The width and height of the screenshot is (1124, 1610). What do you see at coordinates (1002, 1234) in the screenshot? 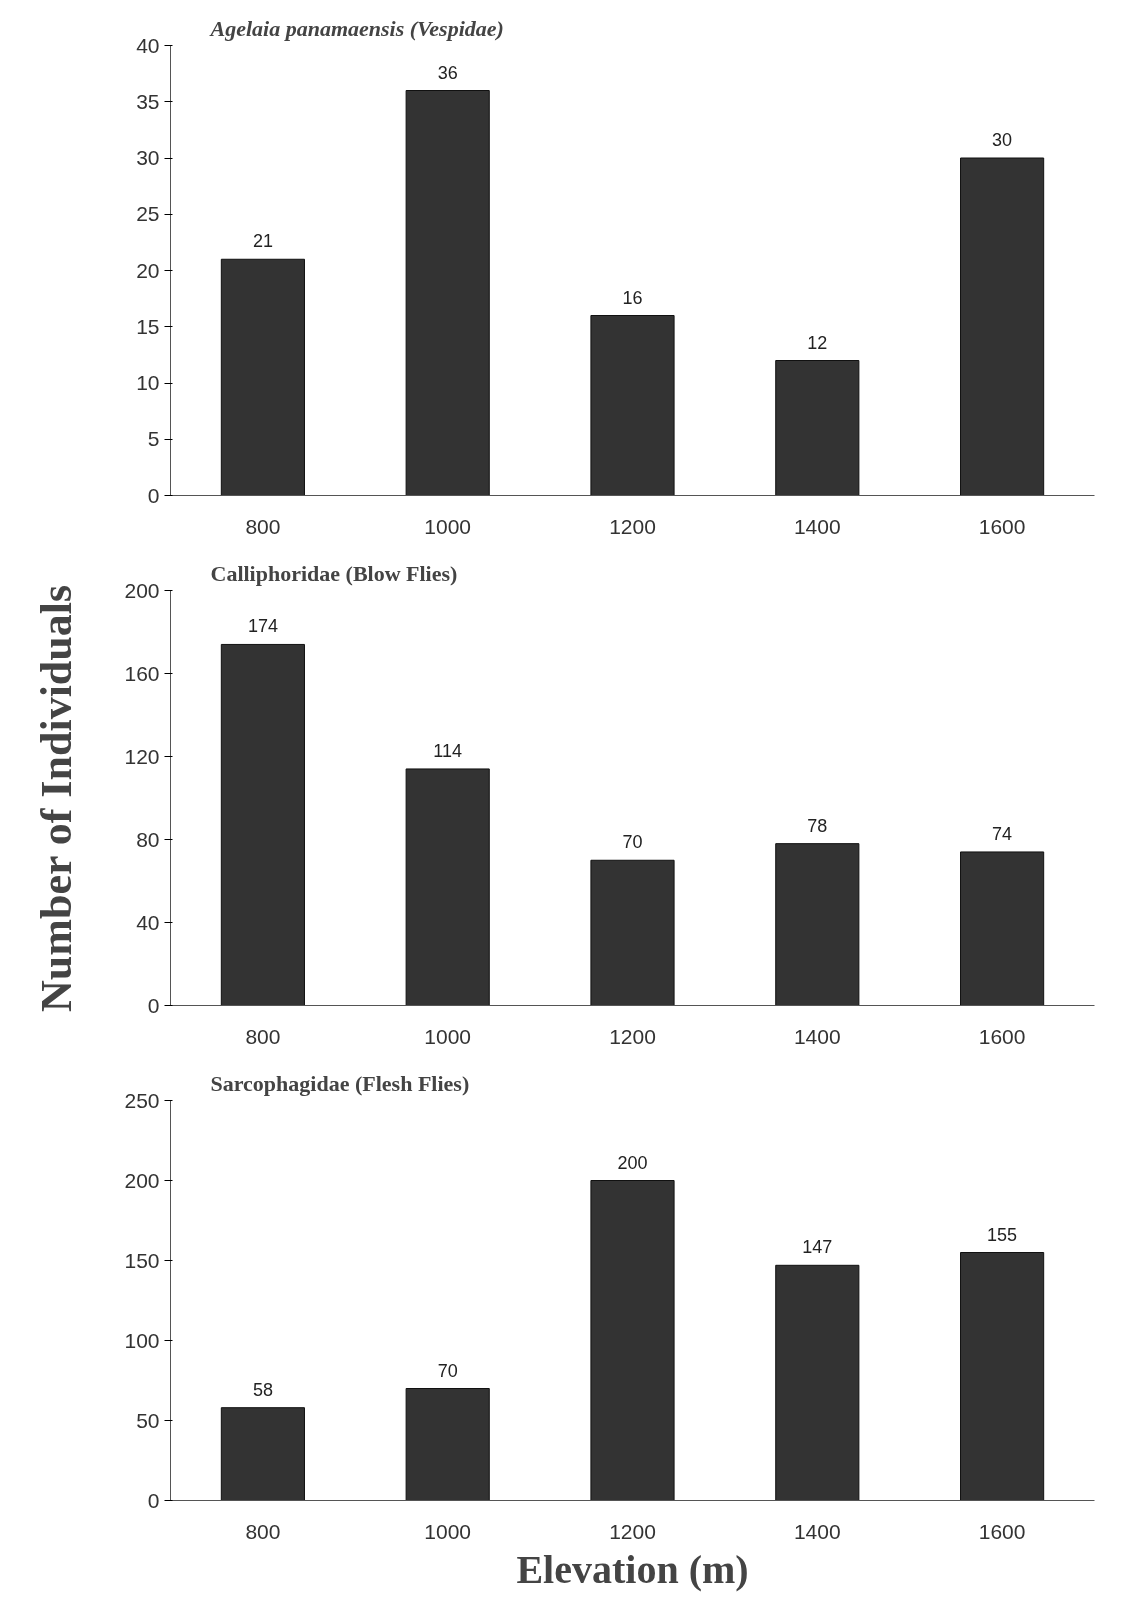
I see `data-label: 155` at bounding box center [1002, 1234].